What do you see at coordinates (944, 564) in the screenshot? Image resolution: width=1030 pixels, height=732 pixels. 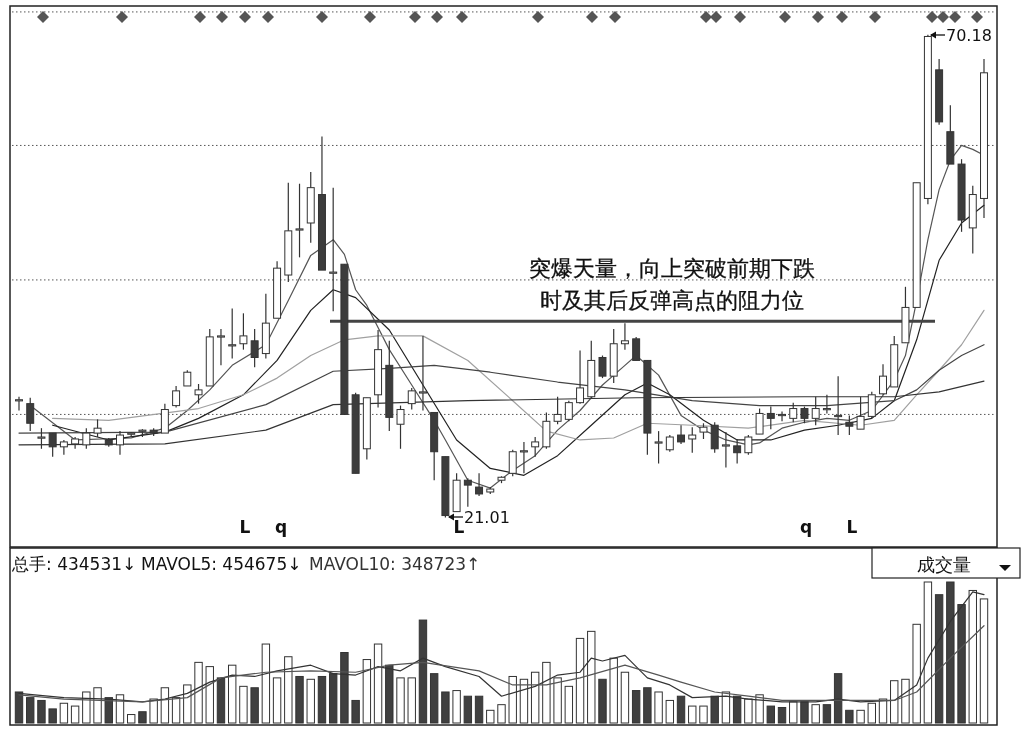 I see `text: 成交量` at bounding box center [944, 564].